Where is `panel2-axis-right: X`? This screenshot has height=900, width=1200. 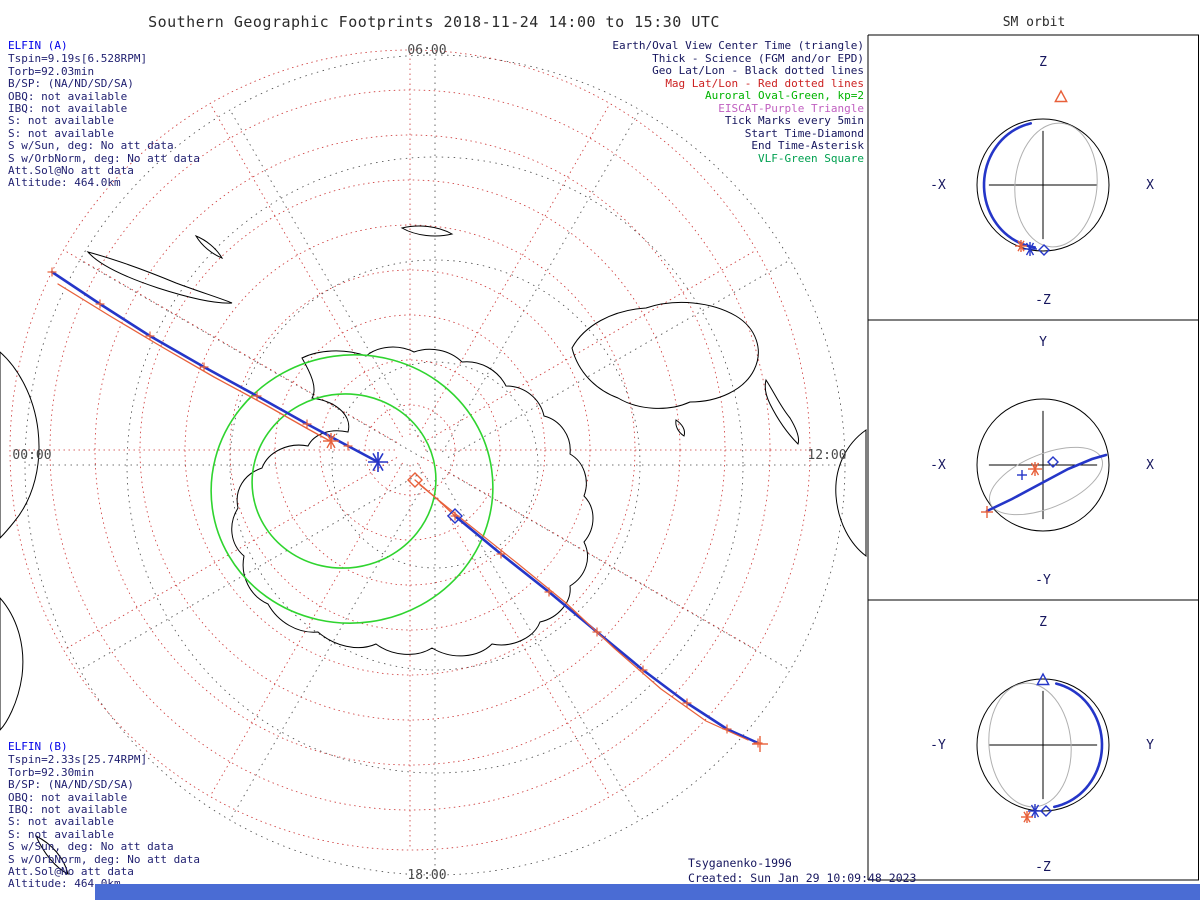 panel2-axis-right: X is located at coordinates (1150, 465).